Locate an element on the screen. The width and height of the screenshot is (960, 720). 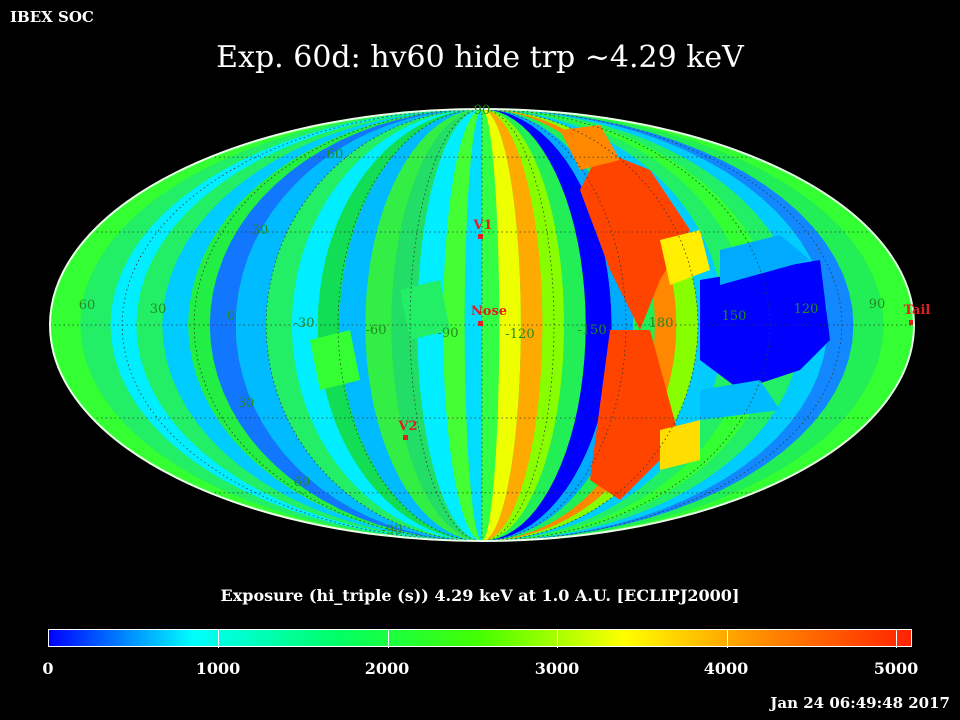
lon-label: -120 is located at coordinates (519, 334).